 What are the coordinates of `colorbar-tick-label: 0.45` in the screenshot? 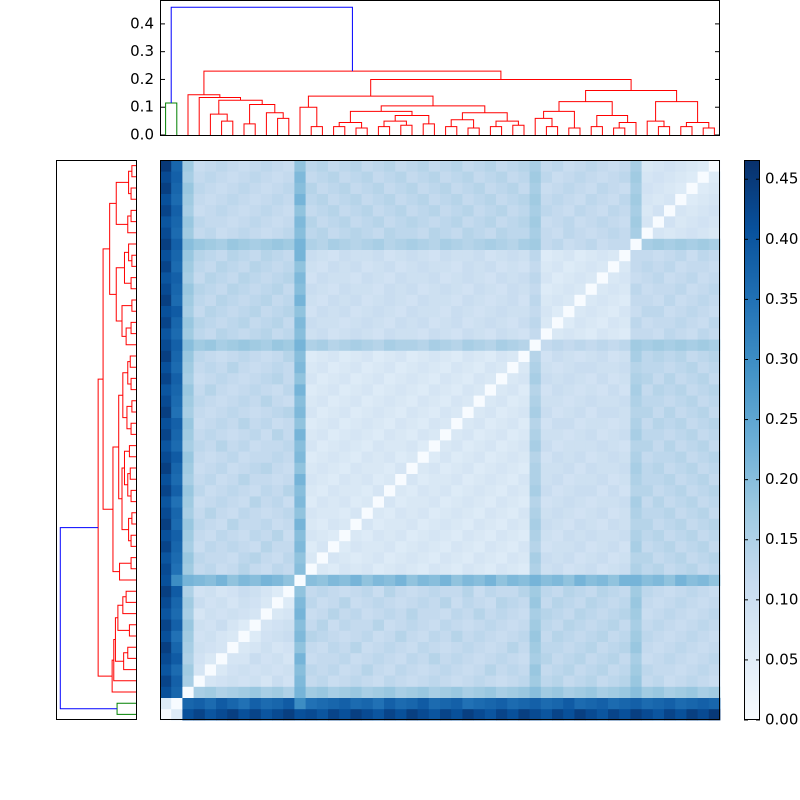 It's located at (781, 179).